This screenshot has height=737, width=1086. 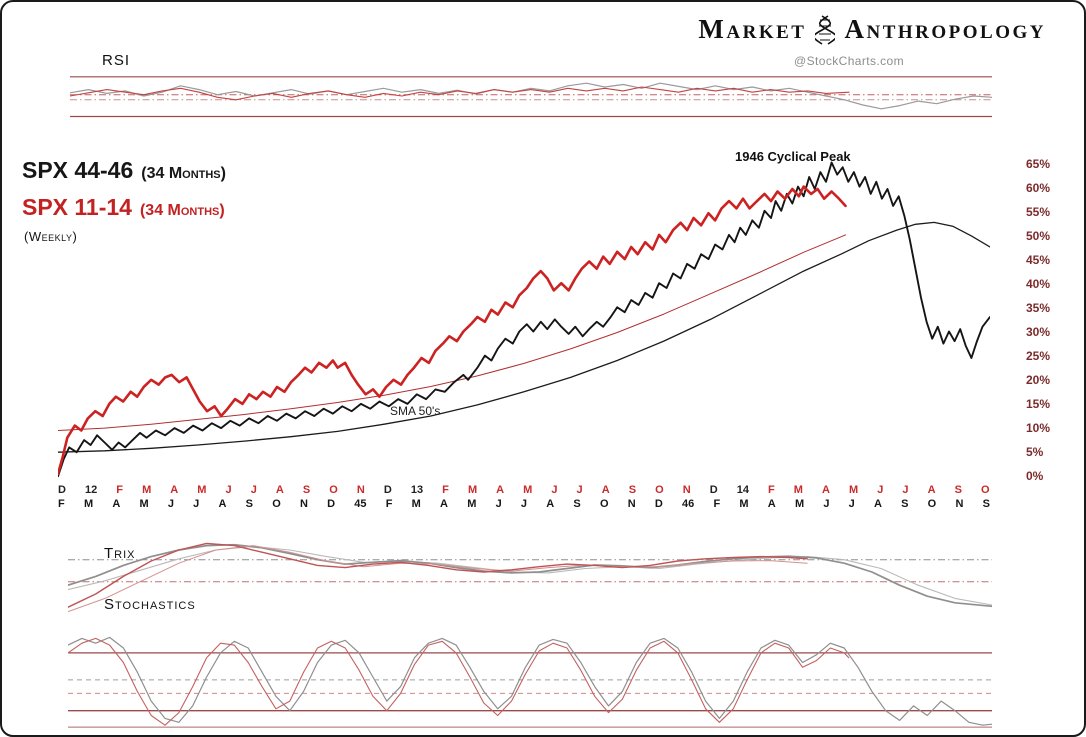 I want to click on y-axis-tick: 30%, so click(x=1038, y=332).